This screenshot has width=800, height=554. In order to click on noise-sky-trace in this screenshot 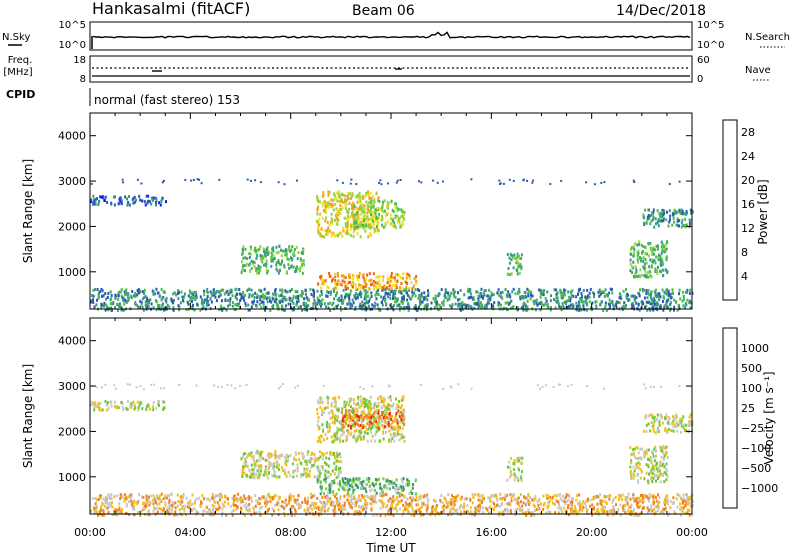, I will do `click(391, 35)`.